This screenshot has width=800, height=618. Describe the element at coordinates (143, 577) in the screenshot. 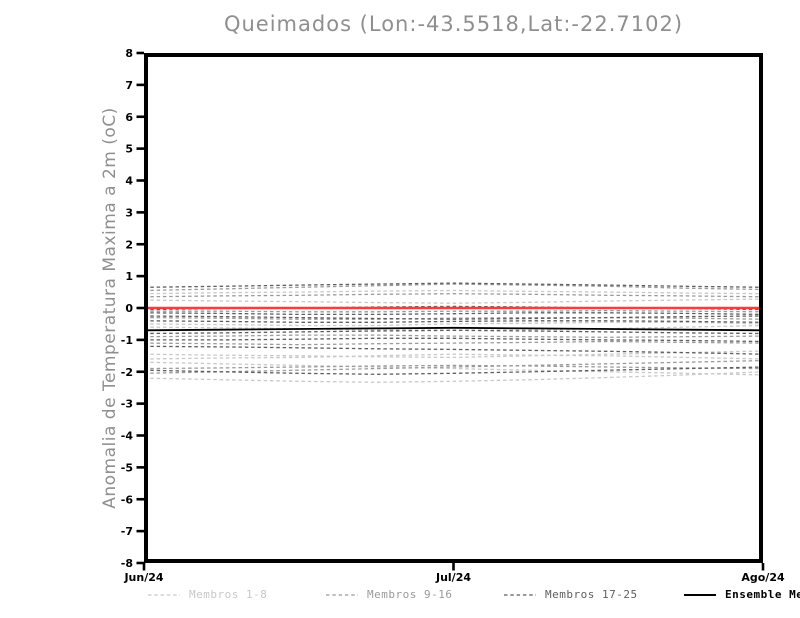

I see `x-tick-label: Jun/24` at that location.